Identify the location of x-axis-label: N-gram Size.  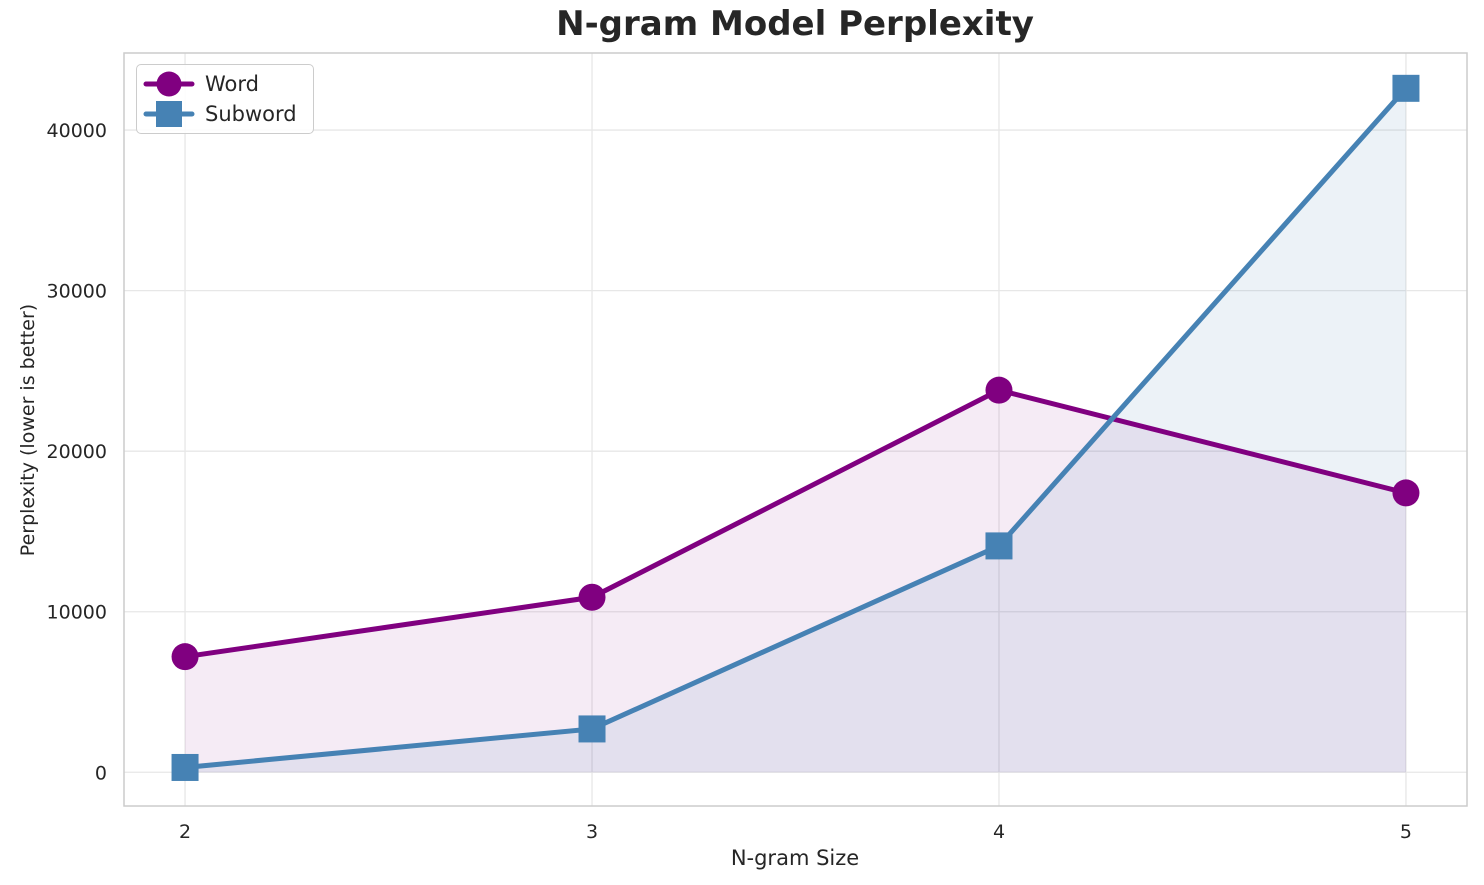
(795, 858).